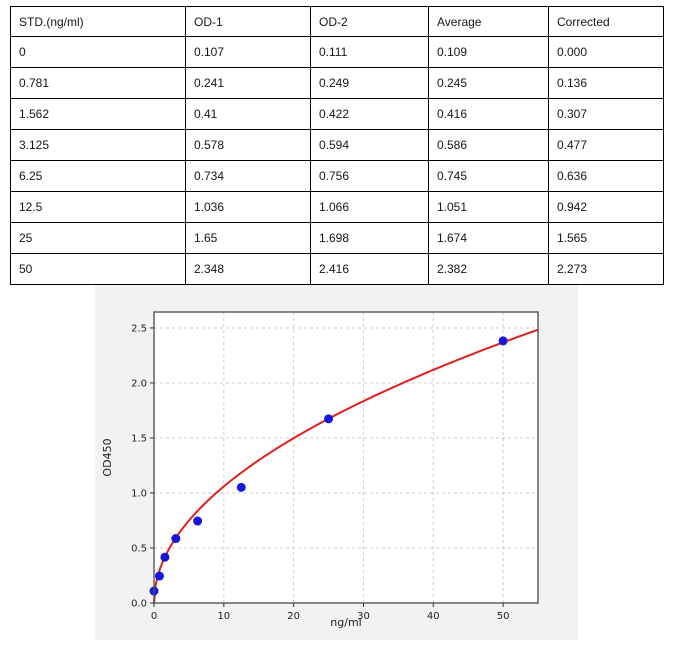 The width and height of the screenshot is (688, 652). I want to click on table-cell: 0.000, so click(606, 52).